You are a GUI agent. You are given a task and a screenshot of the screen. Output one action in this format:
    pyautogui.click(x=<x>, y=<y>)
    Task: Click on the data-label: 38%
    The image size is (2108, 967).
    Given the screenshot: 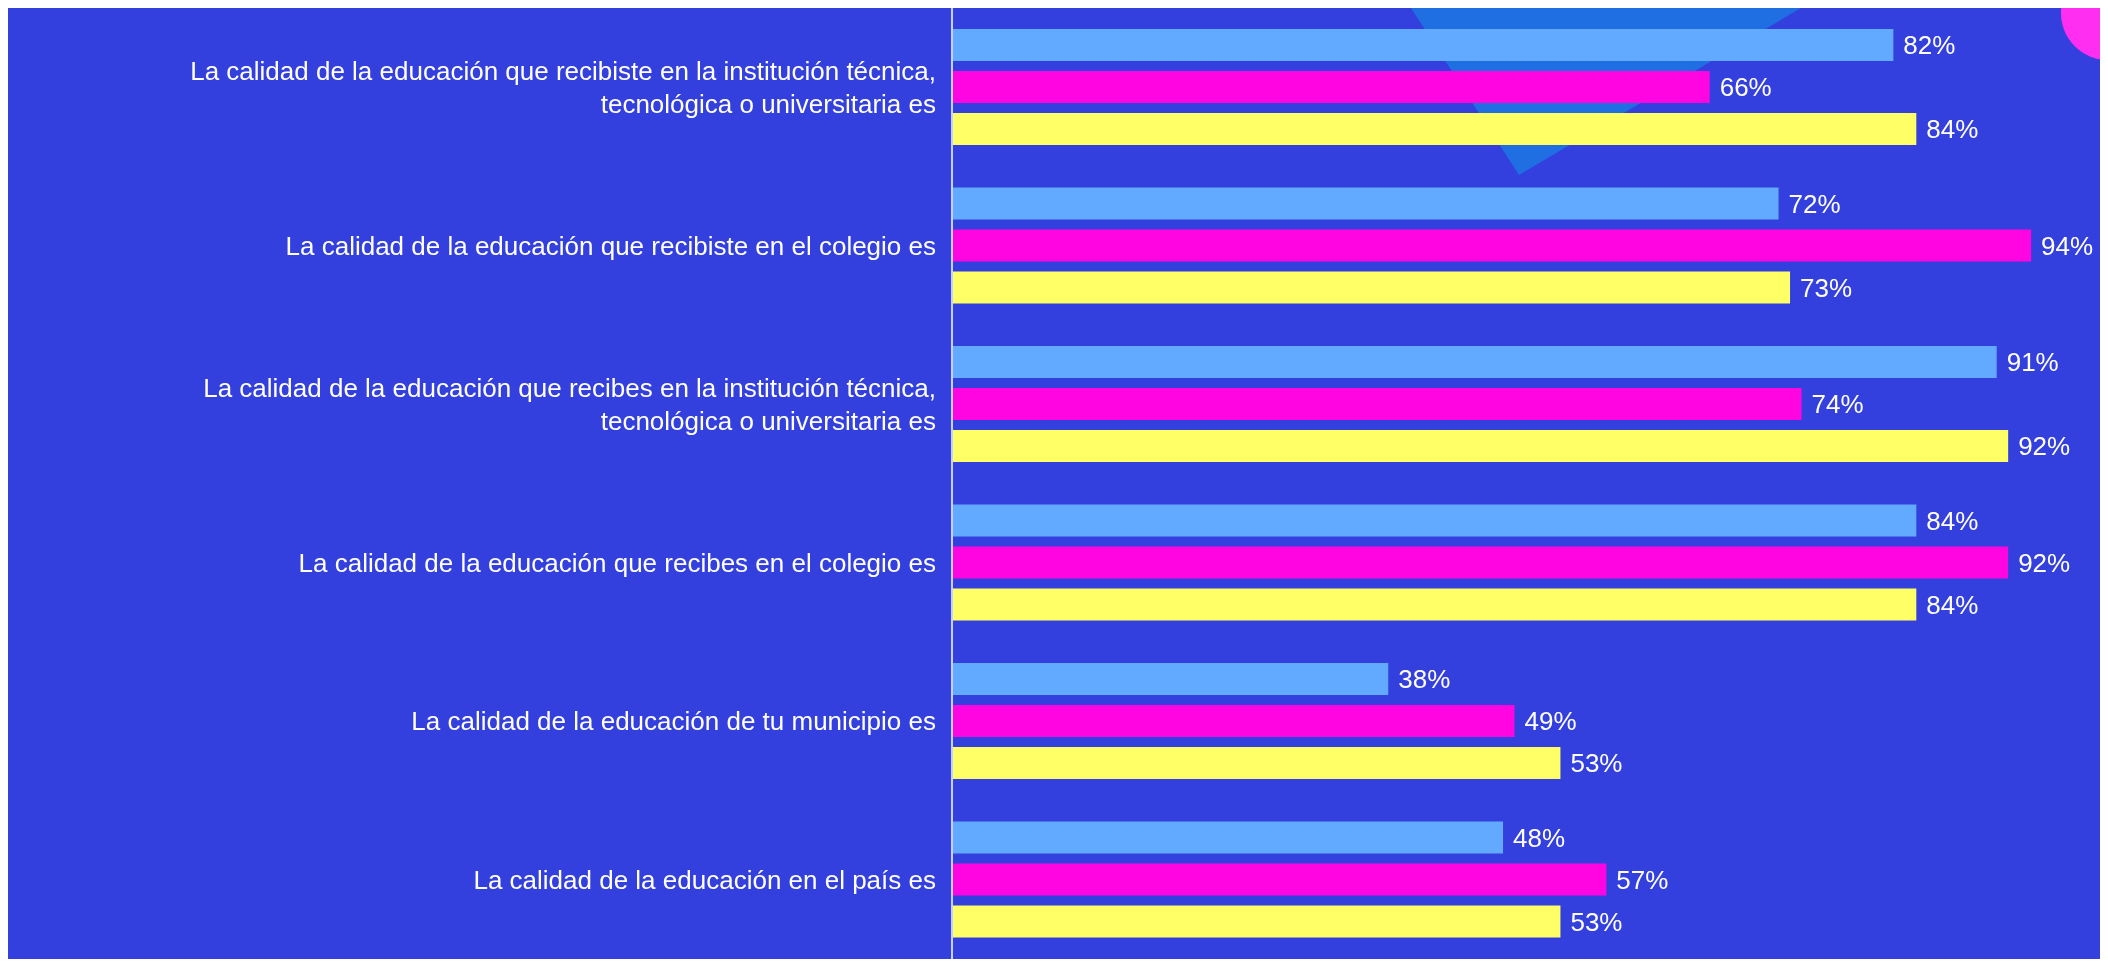 What is the action you would take?
    pyautogui.click(x=1424, y=679)
    